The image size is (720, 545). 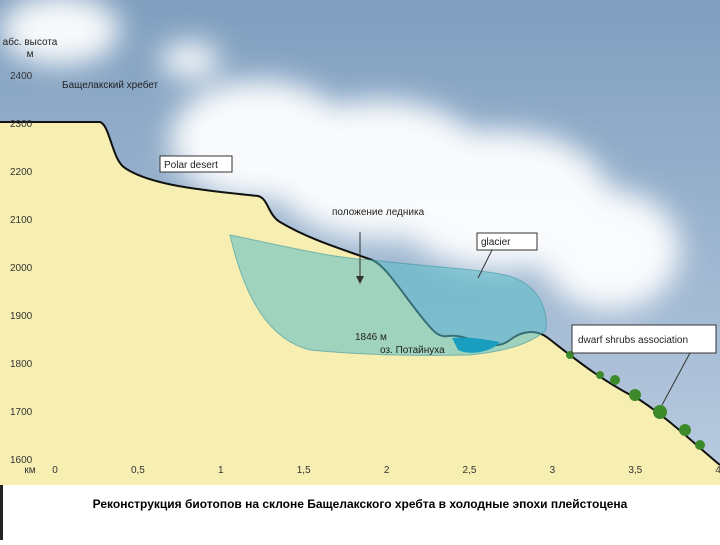 I want to click on x-tick-label: 3,5, so click(x=635, y=470).